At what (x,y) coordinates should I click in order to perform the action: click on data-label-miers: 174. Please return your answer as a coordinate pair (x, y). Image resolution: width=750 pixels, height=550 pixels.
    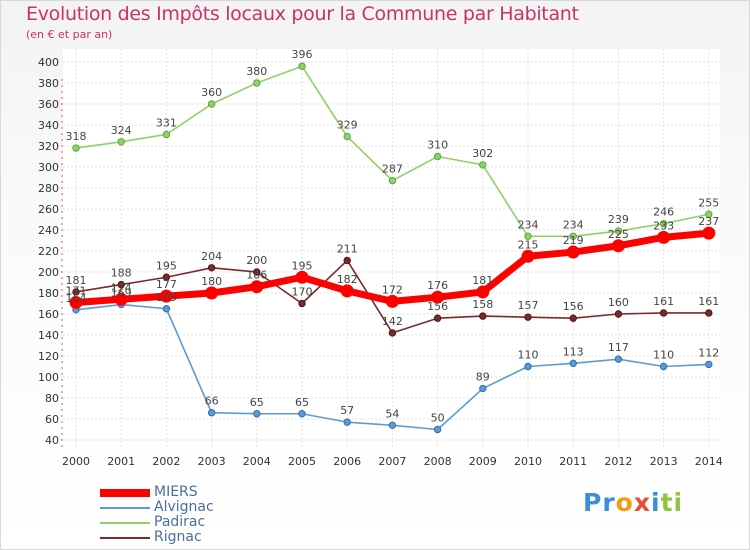
    Looking at the image, I should click on (121, 287).